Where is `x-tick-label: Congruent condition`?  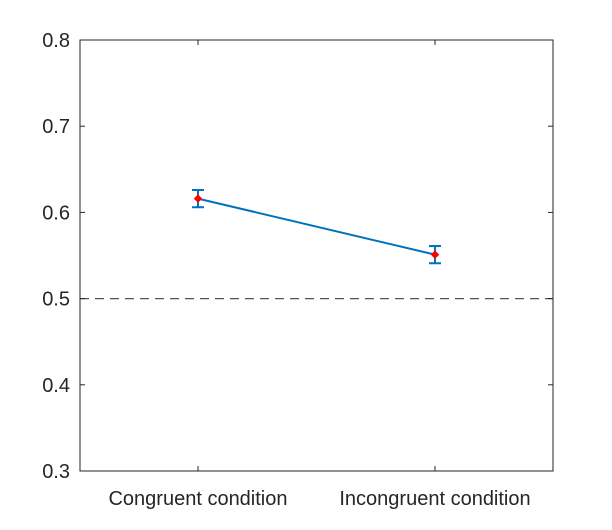 x-tick-label: Congruent condition is located at coordinates (197, 499).